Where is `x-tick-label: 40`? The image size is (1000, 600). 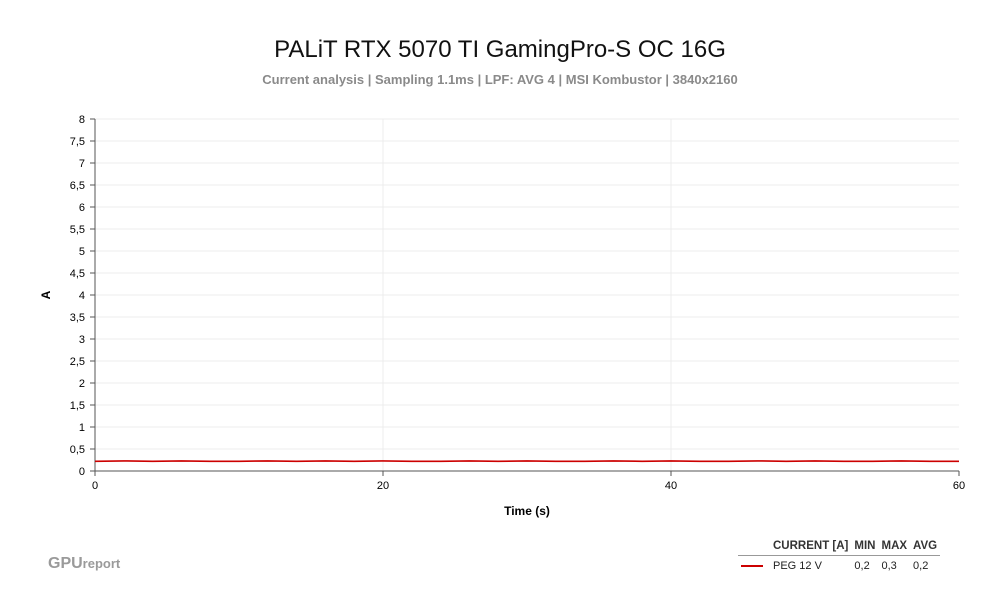
x-tick-label: 40 is located at coordinates (671, 486).